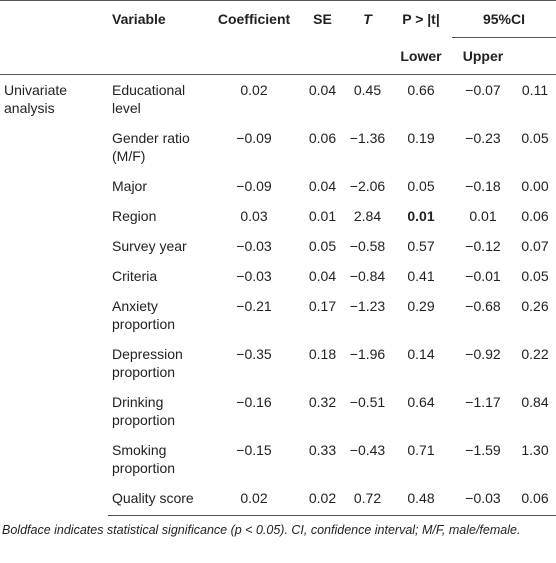 The image size is (556, 563). What do you see at coordinates (36, 99) in the screenshot?
I see `group-label: Univariate analysis` at bounding box center [36, 99].